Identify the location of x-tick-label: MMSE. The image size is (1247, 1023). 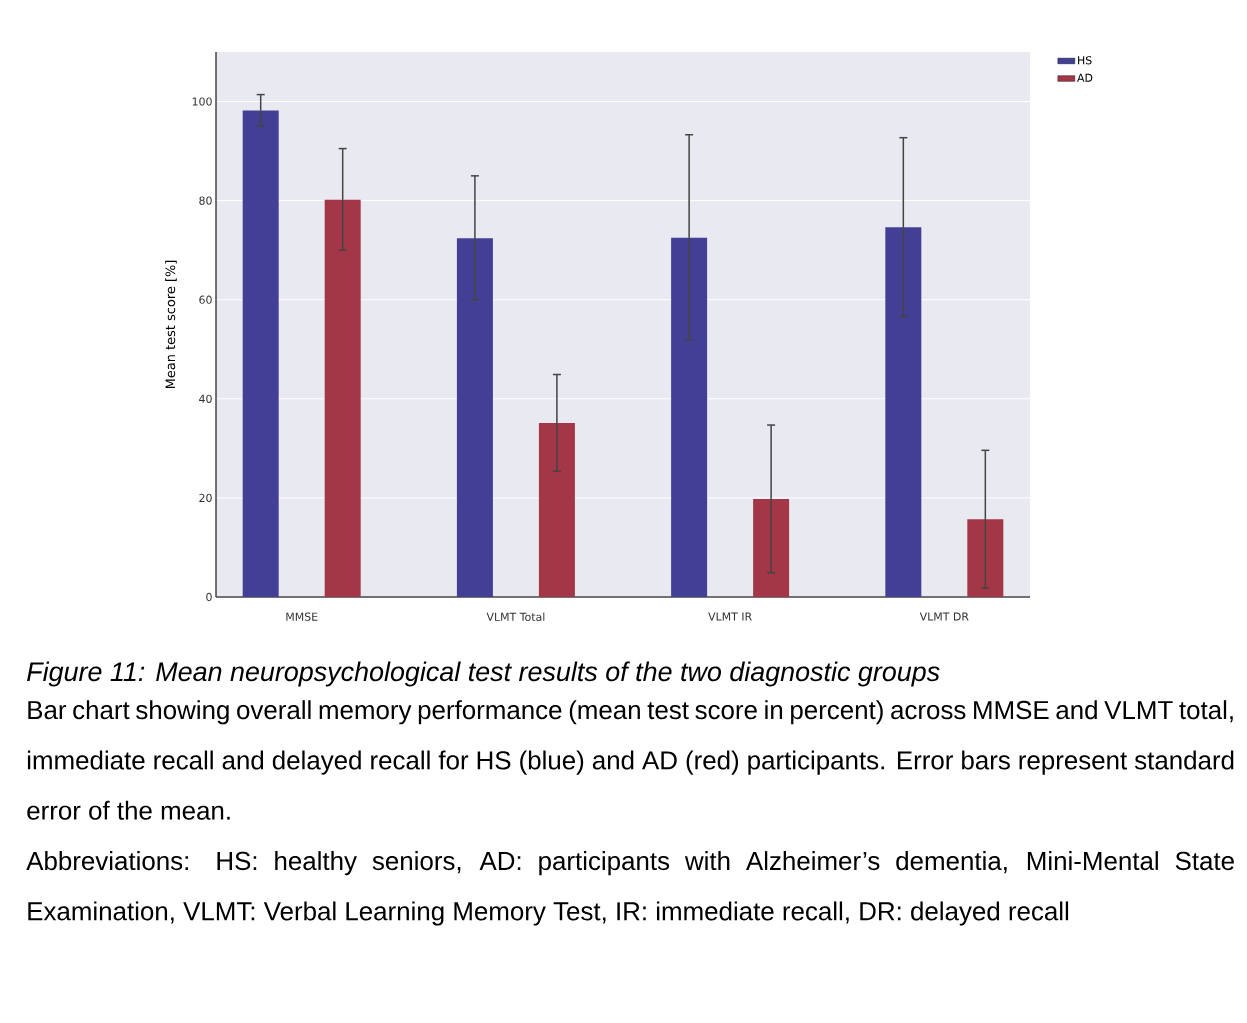
(302, 616).